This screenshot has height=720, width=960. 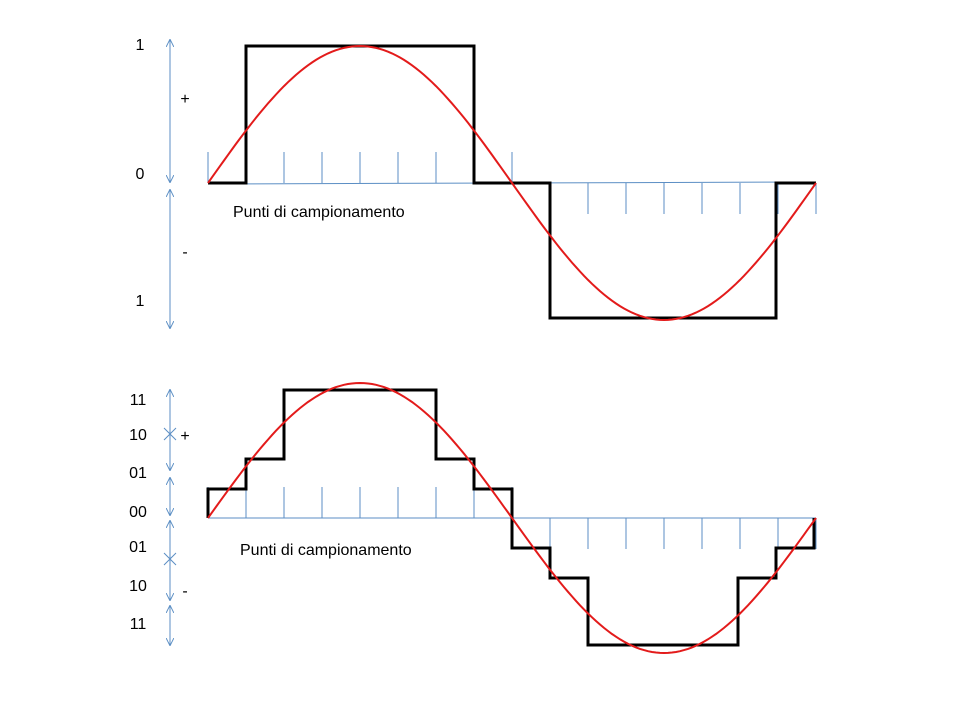 I want to click on level-label: 0, so click(x=140, y=174).